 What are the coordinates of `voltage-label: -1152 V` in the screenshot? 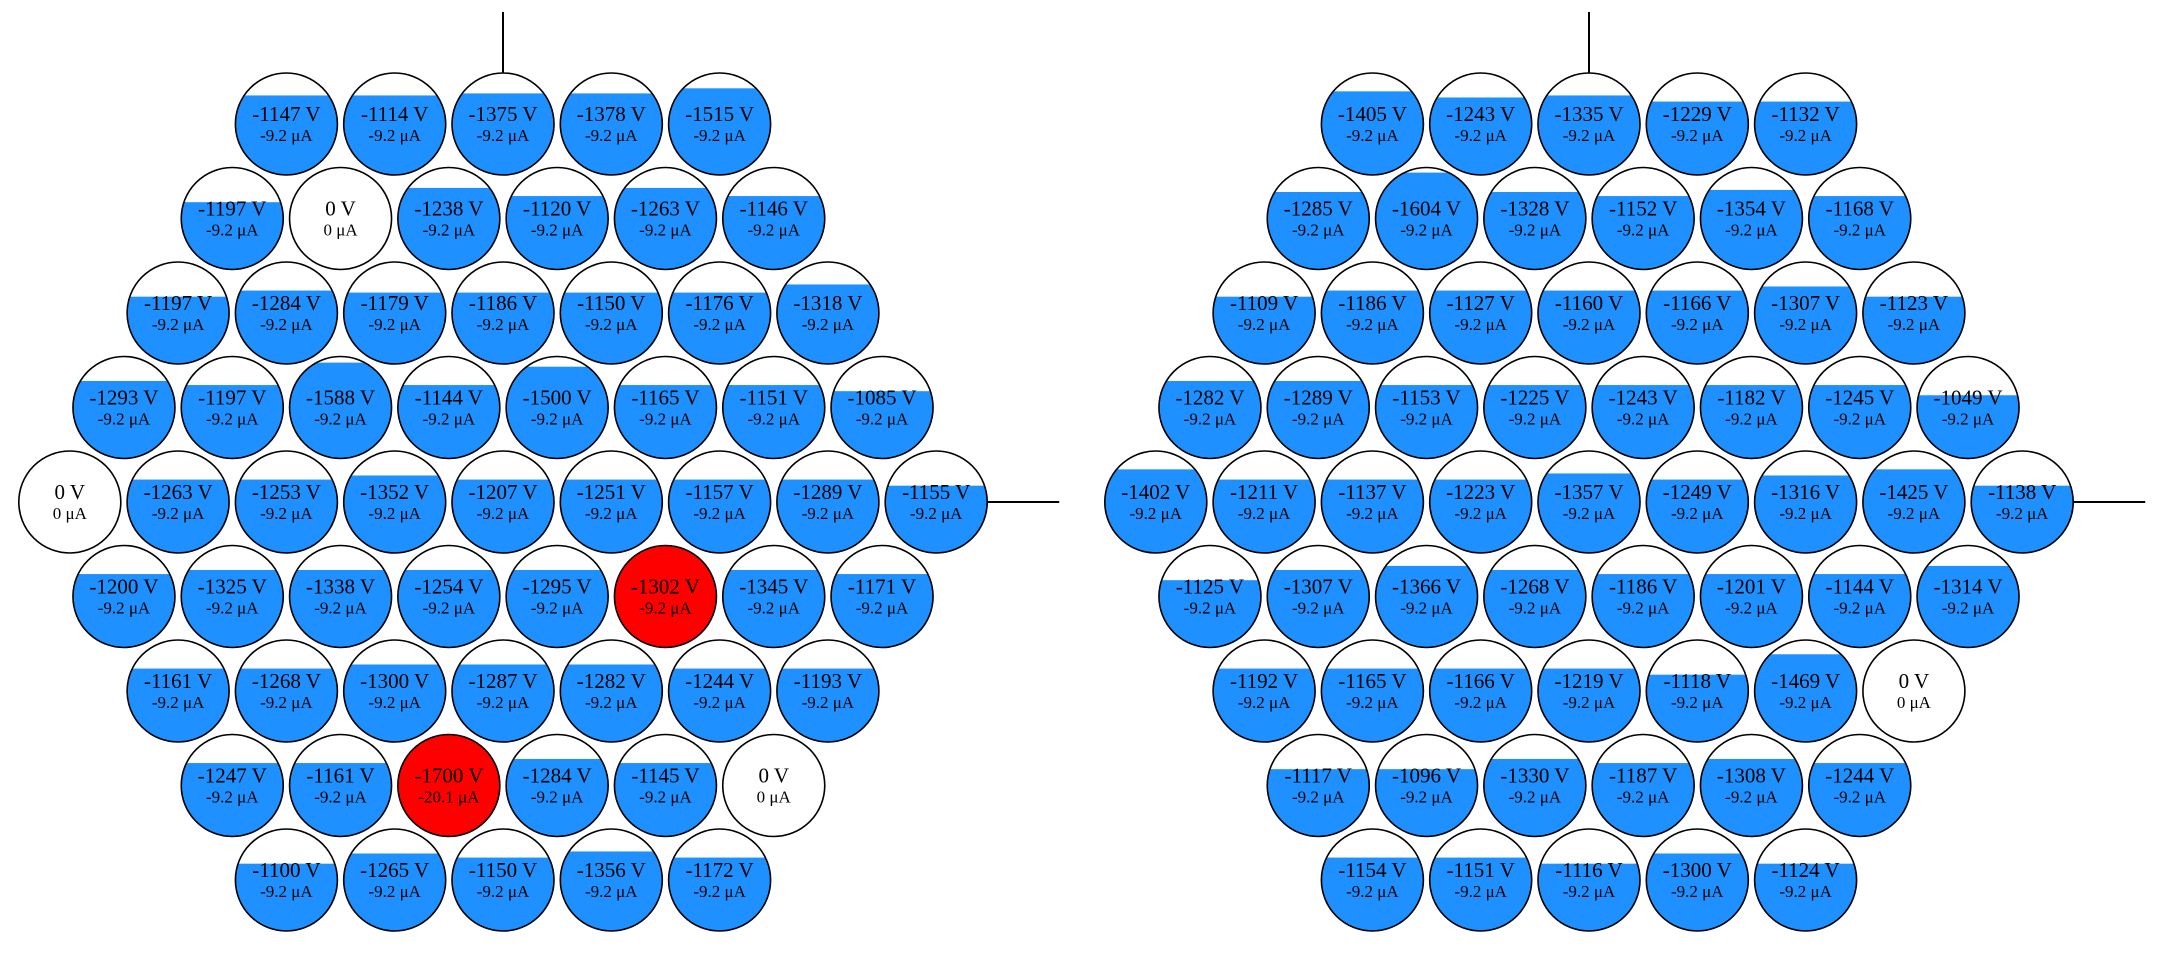 It's located at (1643, 209).